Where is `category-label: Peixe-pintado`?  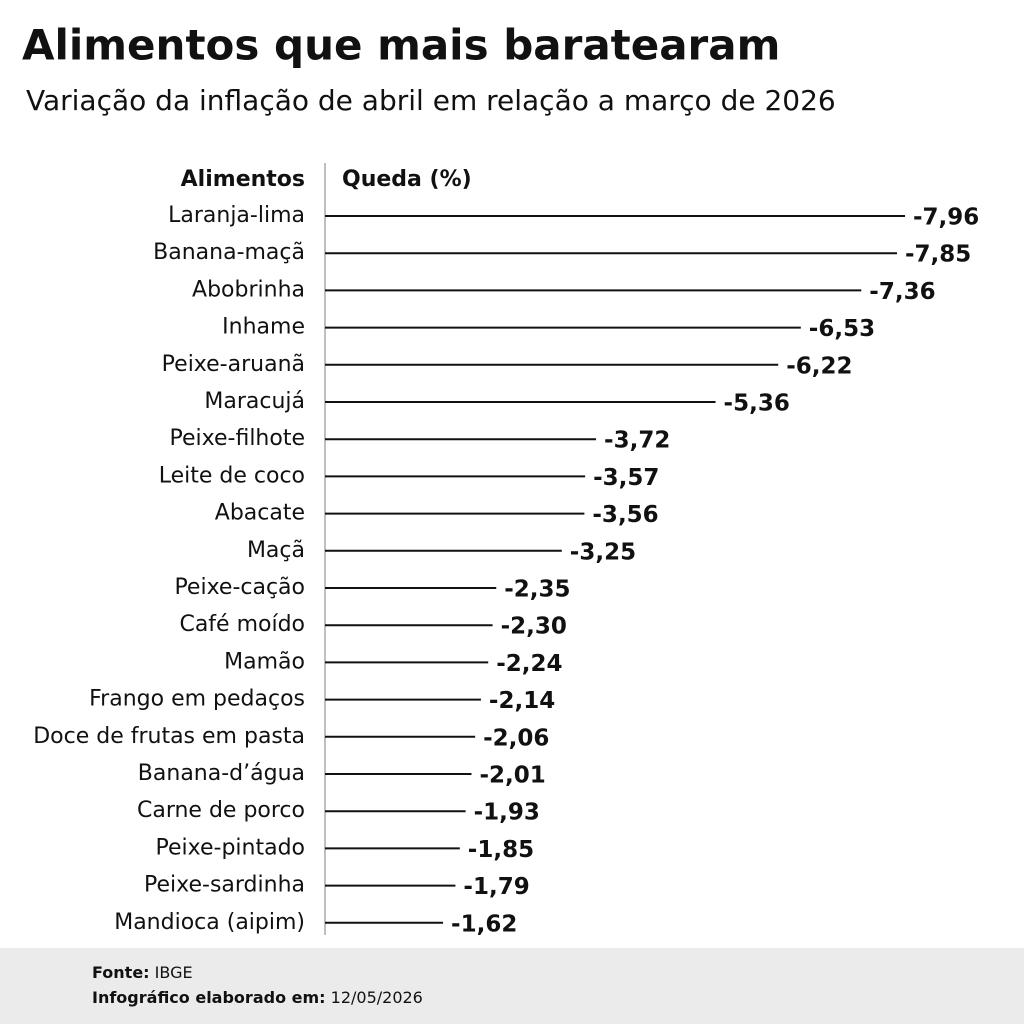
category-label: Peixe-pintado is located at coordinates (231, 847).